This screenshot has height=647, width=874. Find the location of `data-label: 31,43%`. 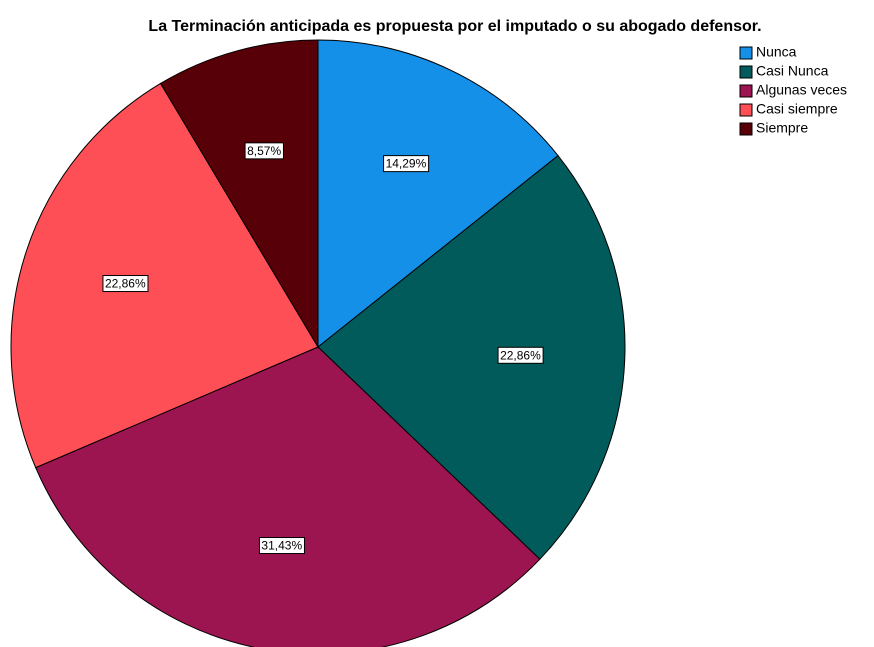

data-label: 31,43% is located at coordinates (281, 546).